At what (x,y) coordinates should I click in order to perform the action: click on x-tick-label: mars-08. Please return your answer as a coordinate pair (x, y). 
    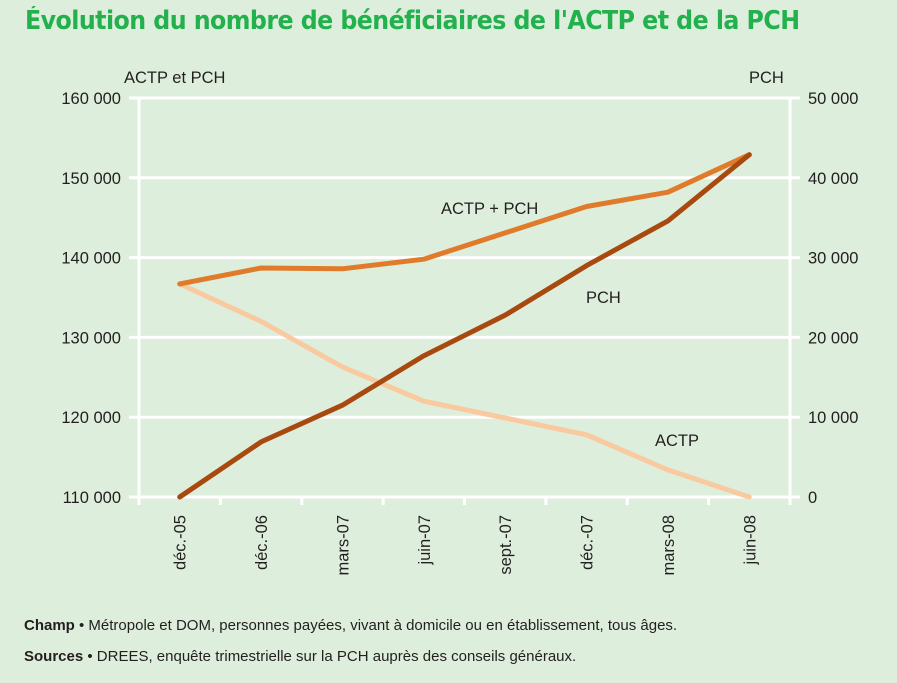
    Looking at the image, I should click on (669, 545).